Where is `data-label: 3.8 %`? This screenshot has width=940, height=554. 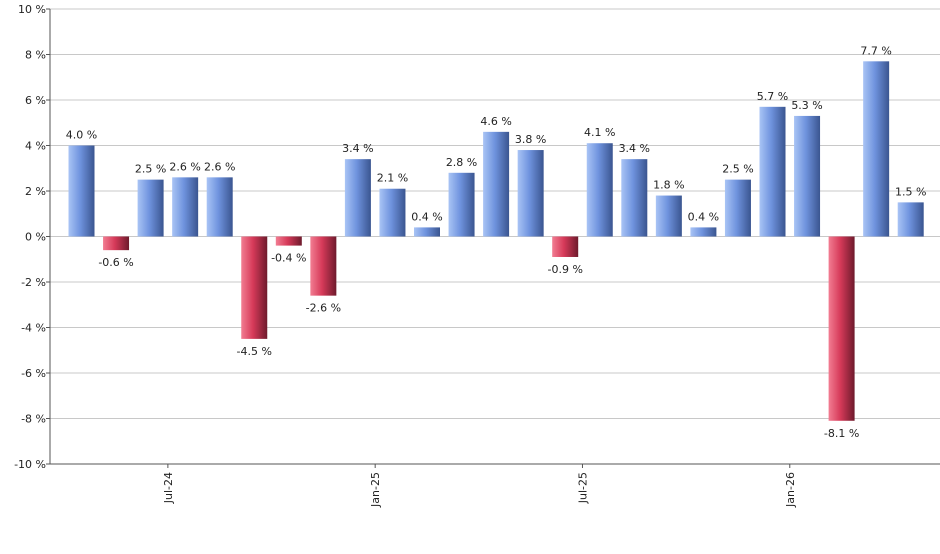
data-label: 3.8 % is located at coordinates (530, 139).